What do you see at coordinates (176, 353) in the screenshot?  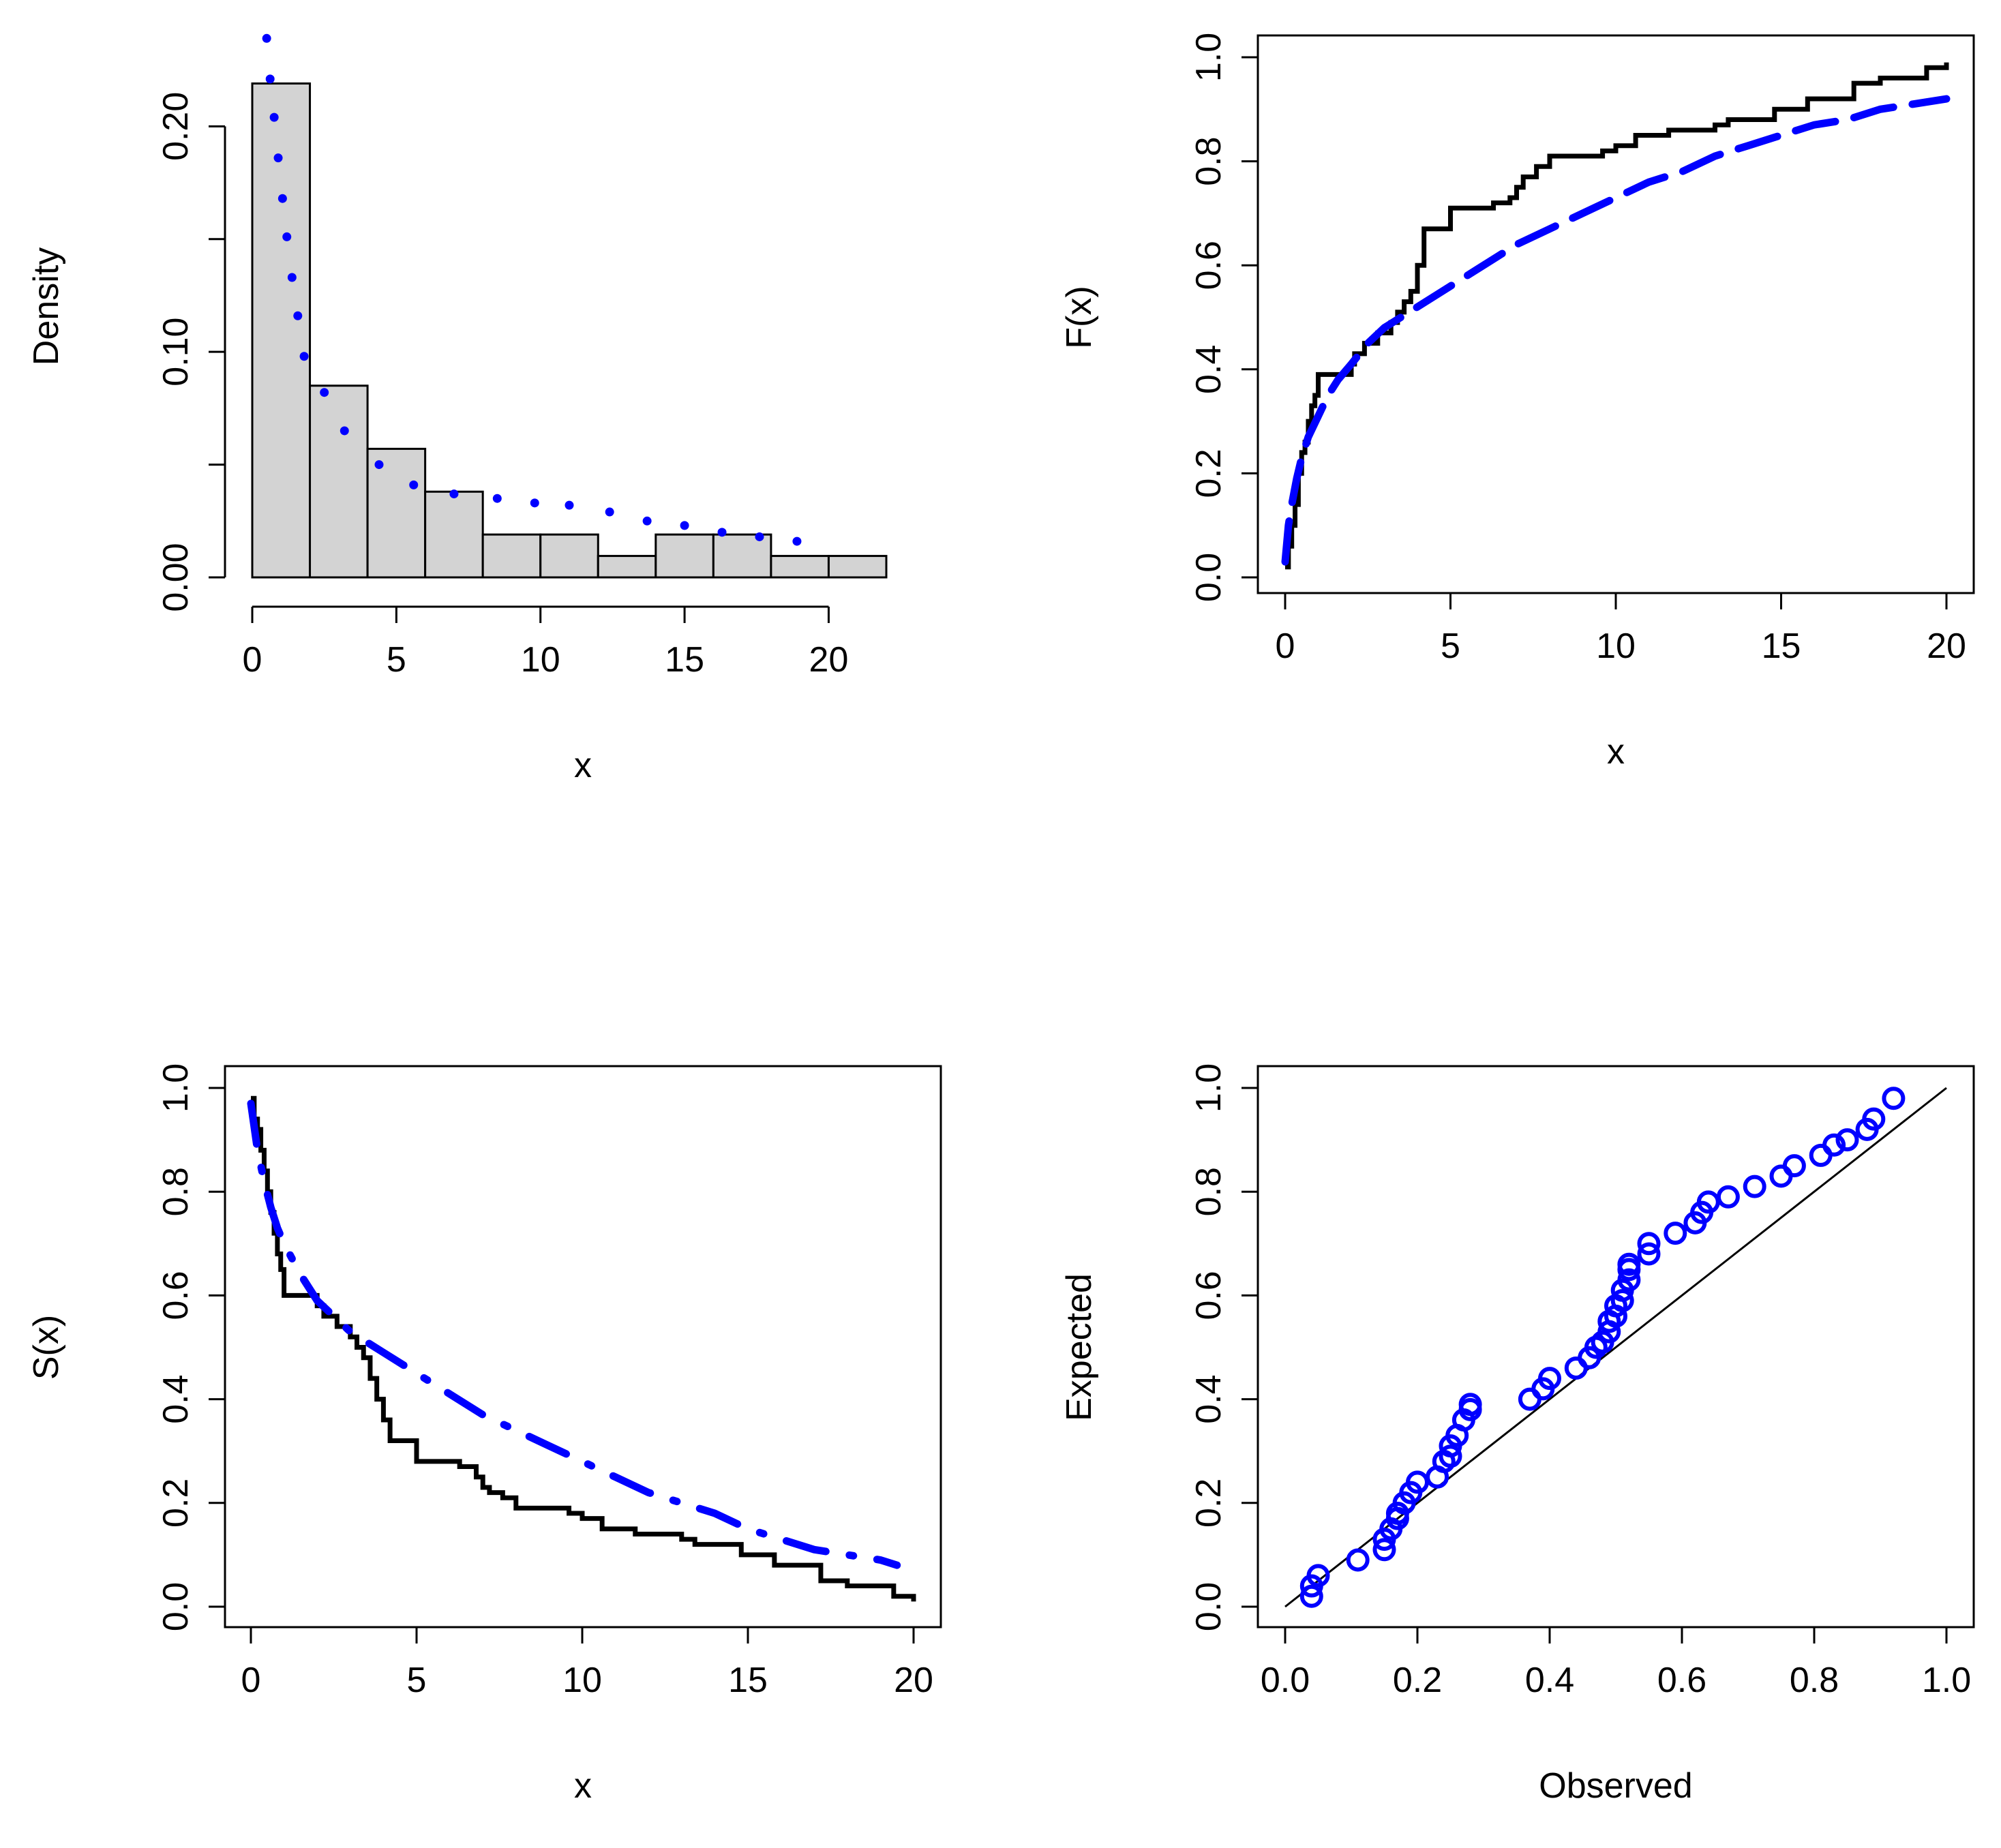 I see `y-tick-label: 0.10` at bounding box center [176, 353].